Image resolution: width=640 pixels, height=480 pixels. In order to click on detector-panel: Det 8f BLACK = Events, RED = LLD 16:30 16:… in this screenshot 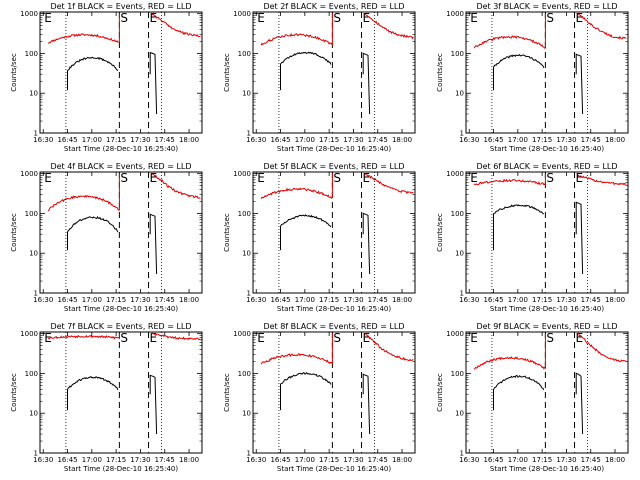, I will do `click(319, 397)`.